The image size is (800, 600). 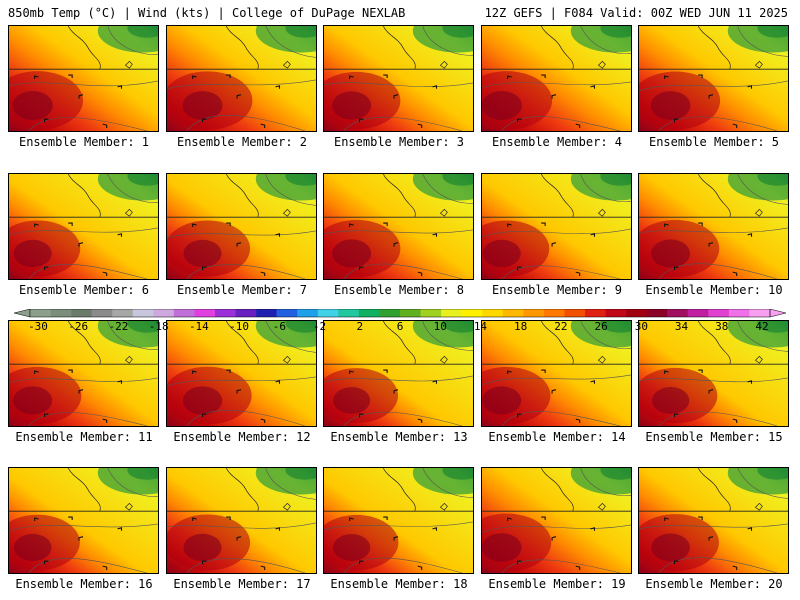 What do you see at coordinates (641, 326) in the screenshot?
I see `colorbar-tick-label: 30` at bounding box center [641, 326].